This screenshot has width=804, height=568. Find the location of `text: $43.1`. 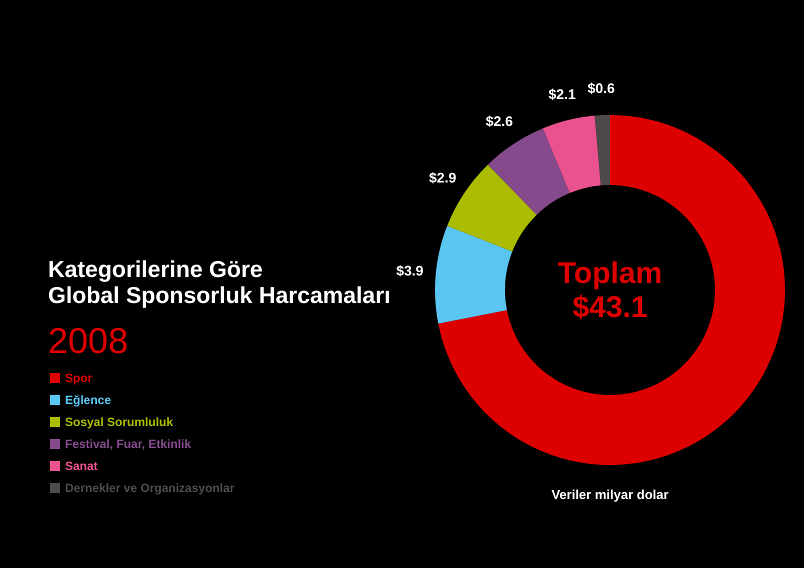

text: $43.1 is located at coordinates (610, 307).